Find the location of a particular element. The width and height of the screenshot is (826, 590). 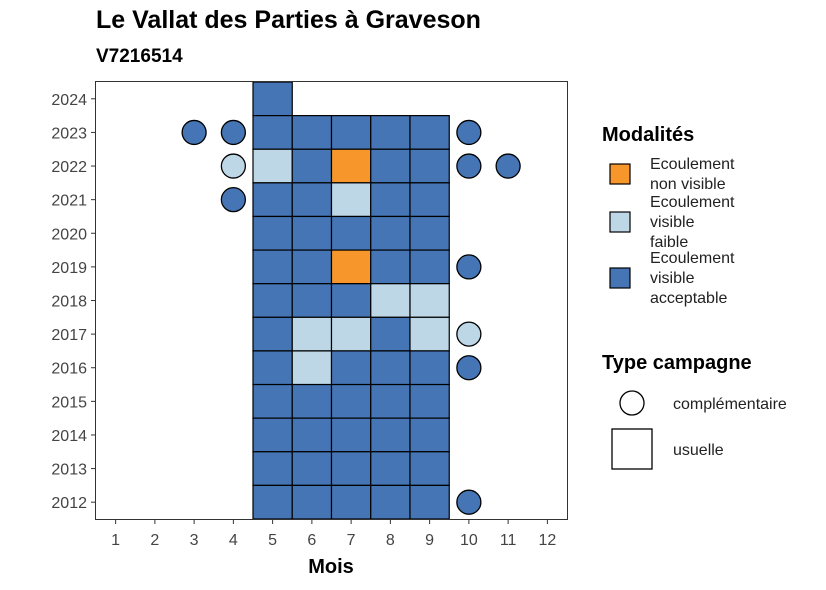

y-tick-label-2020: 2020 is located at coordinates (69, 234).